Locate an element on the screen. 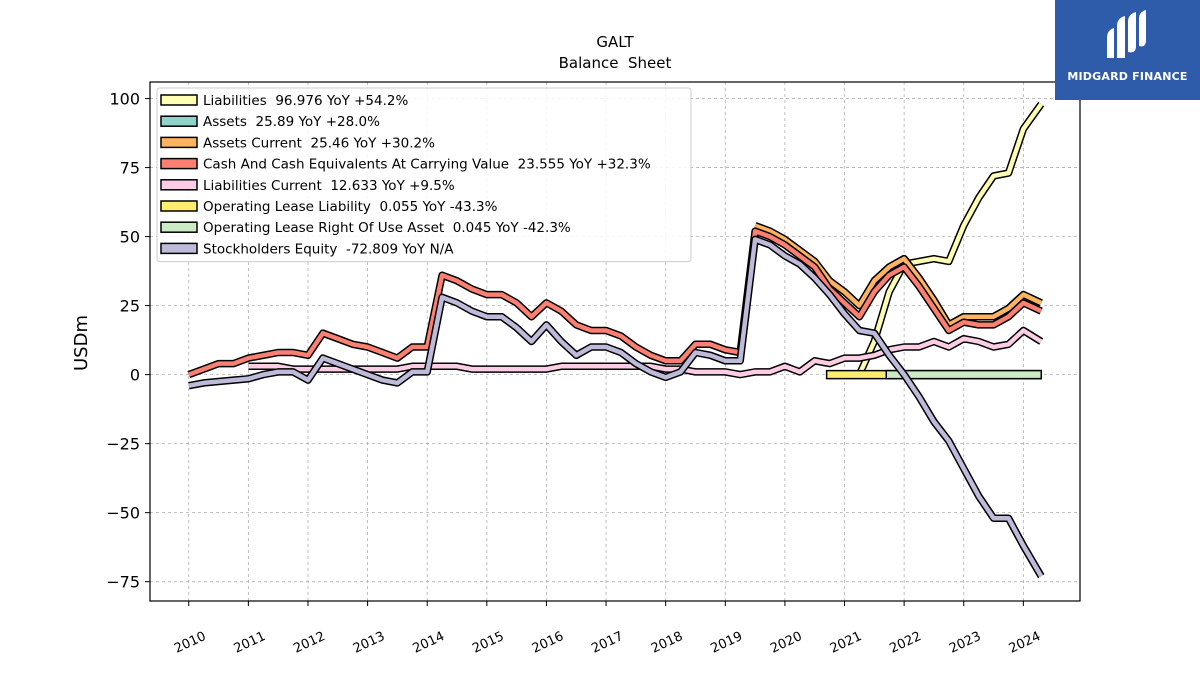  legend-box is located at coordinates (424, 175).